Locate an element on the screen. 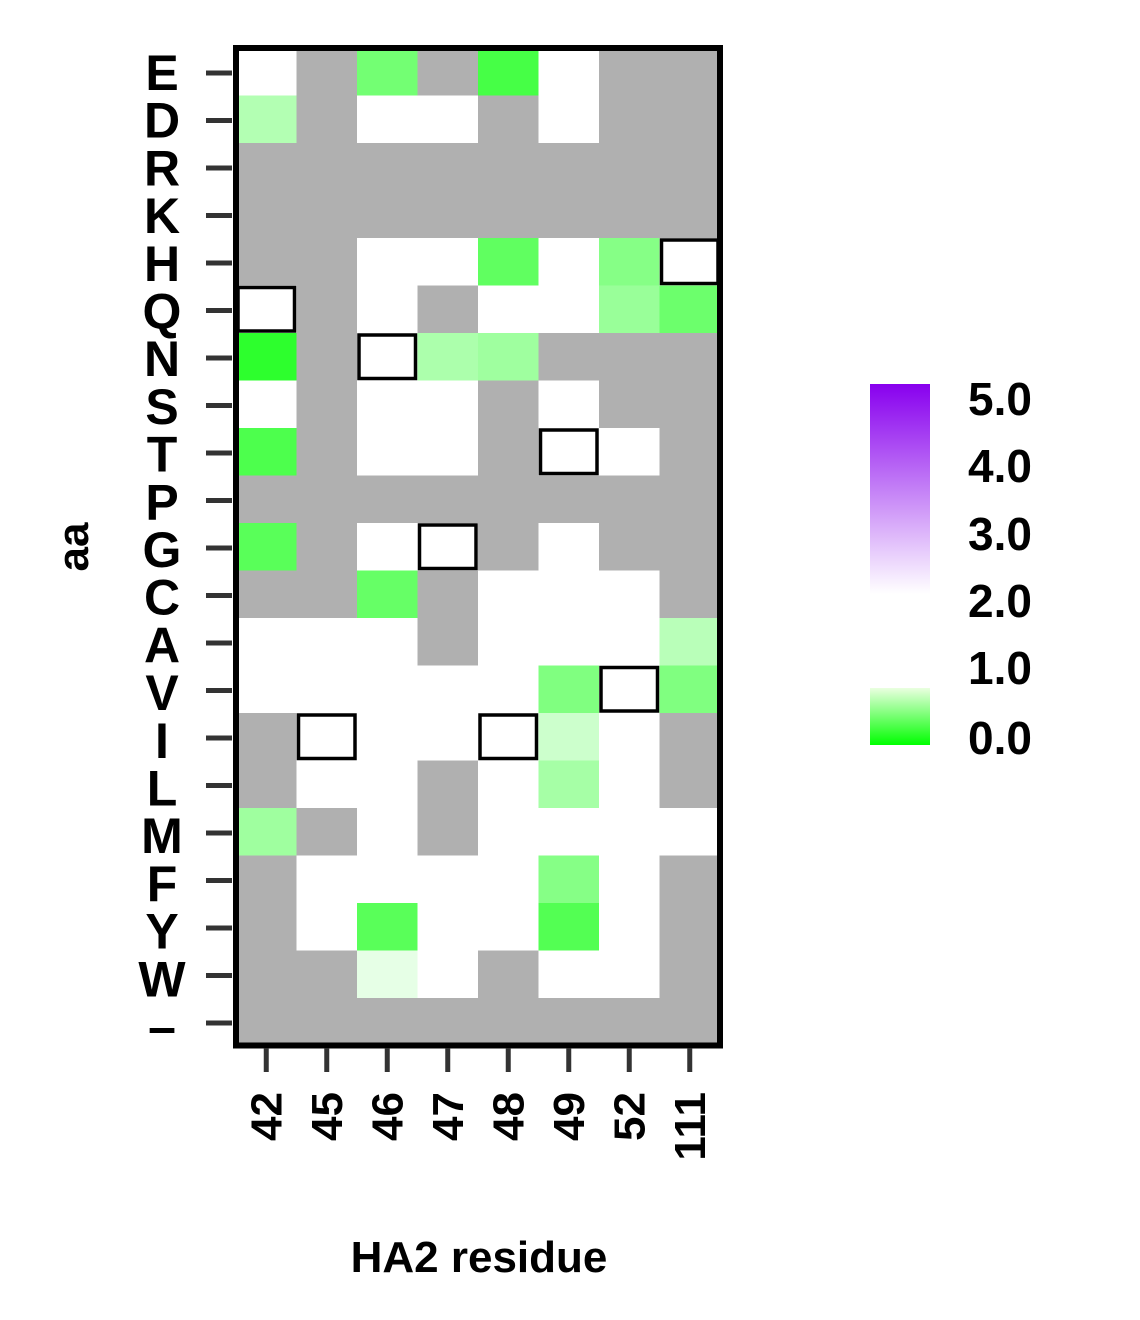 Image resolution: width=1140 pixels, height=1320 pixels. heatmap-cell-45-G is located at coordinates (327, 547).